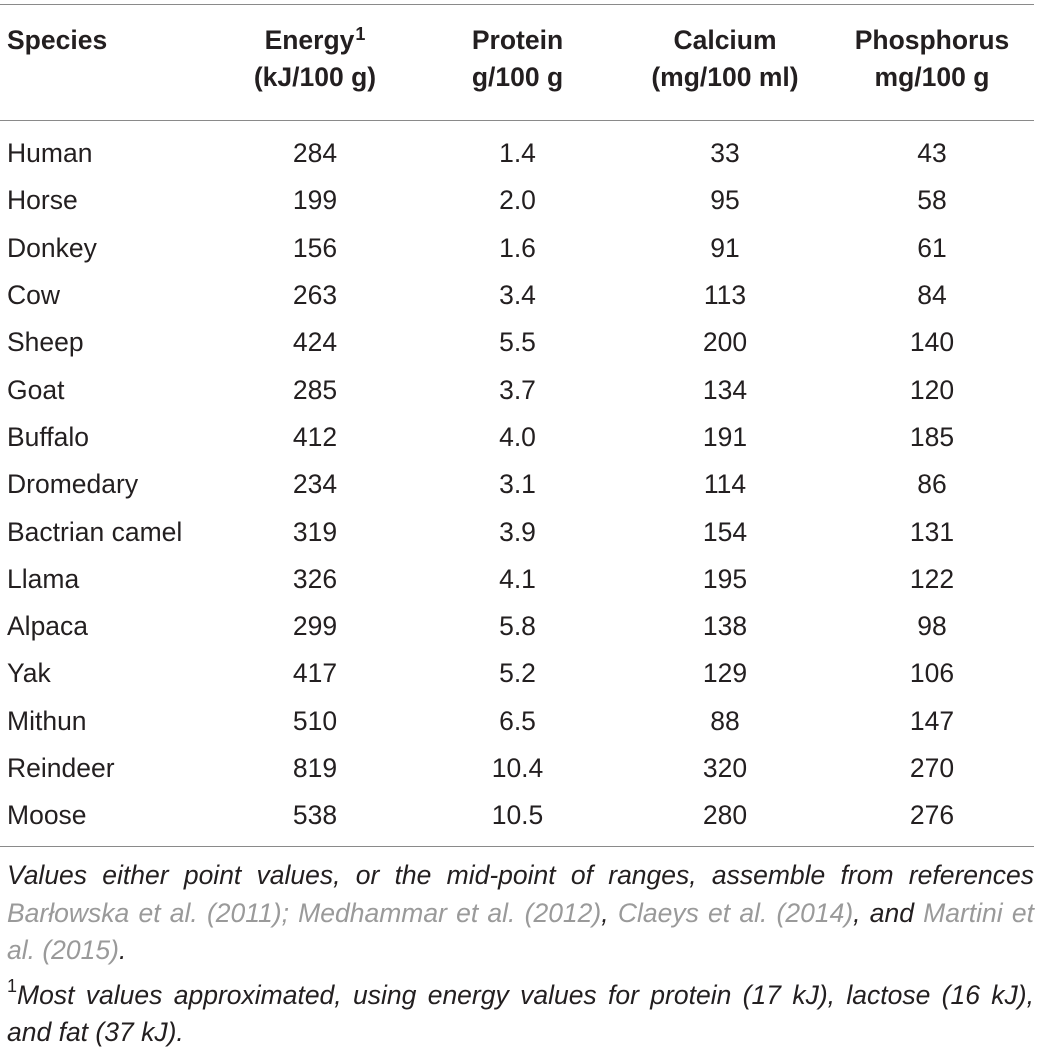 The width and height of the screenshot is (1040, 1051). I want to click on cell-phosphorus: 84, so click(932, 295).